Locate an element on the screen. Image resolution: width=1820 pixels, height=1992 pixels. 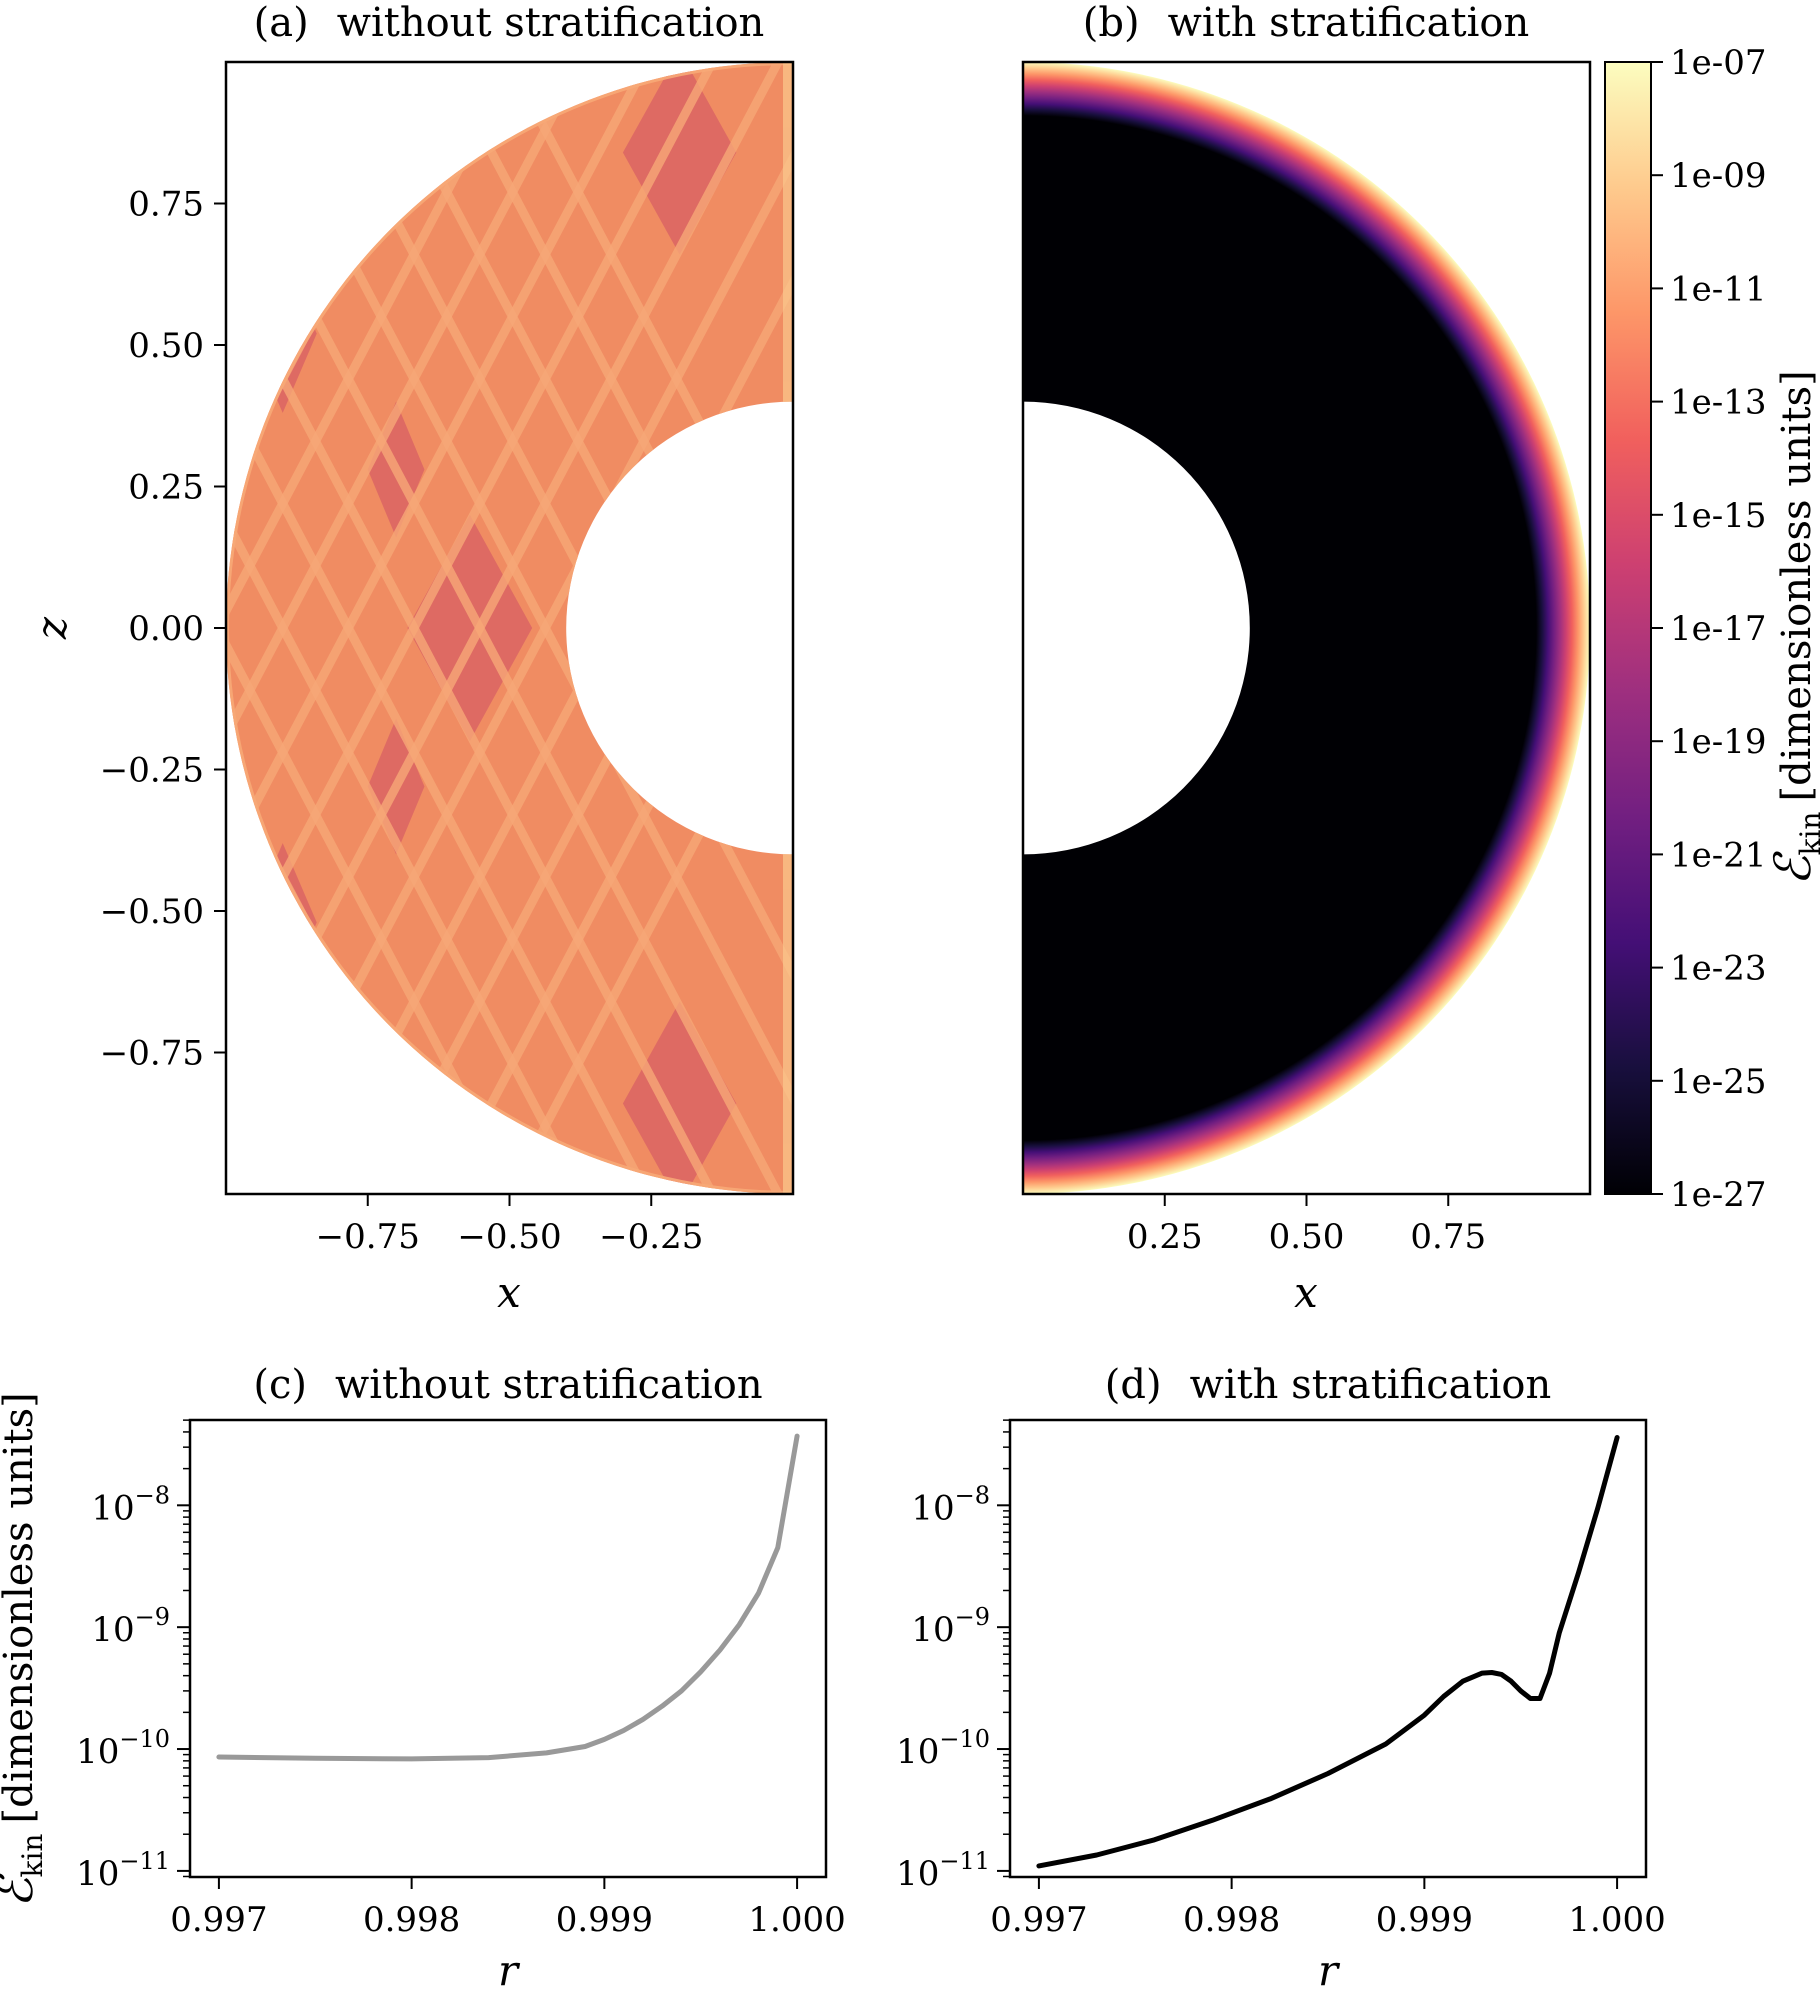
panel-a-x-label: x is located at coordinates (509, 1292).